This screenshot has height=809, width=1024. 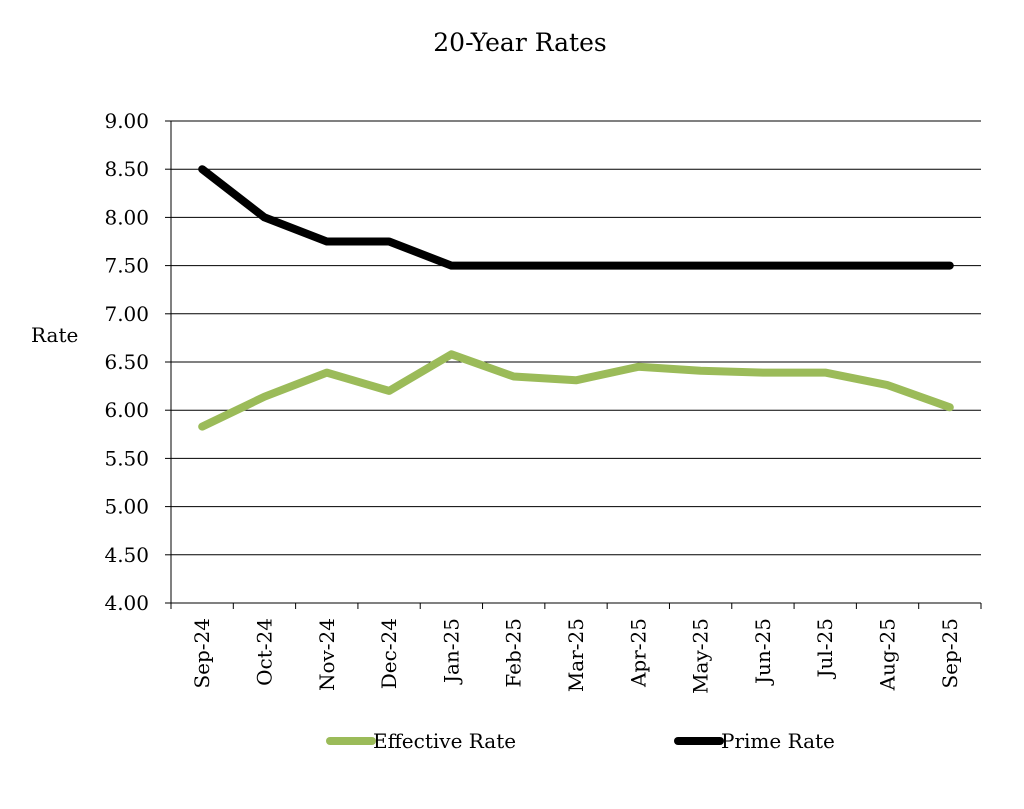 What do you see at coordinates (126, 507) in the screenshot?
I see `y-tick-label: 5.00` at bounding box center [126, 507].